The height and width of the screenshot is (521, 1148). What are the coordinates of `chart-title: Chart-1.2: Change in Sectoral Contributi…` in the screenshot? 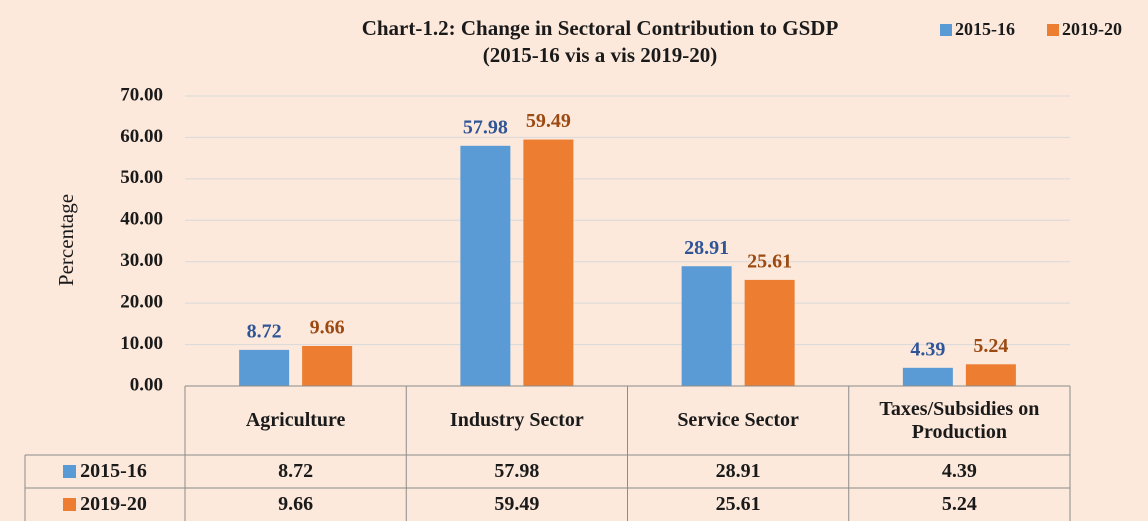 It's located at (600, 28).